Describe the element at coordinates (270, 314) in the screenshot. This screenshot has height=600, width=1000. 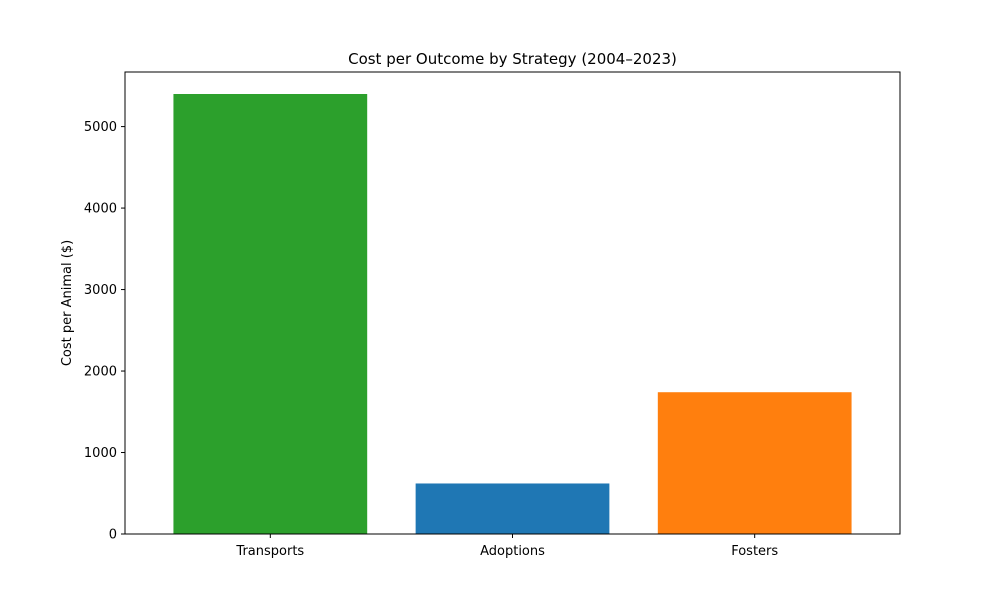
I see `bar-transports` at that location.